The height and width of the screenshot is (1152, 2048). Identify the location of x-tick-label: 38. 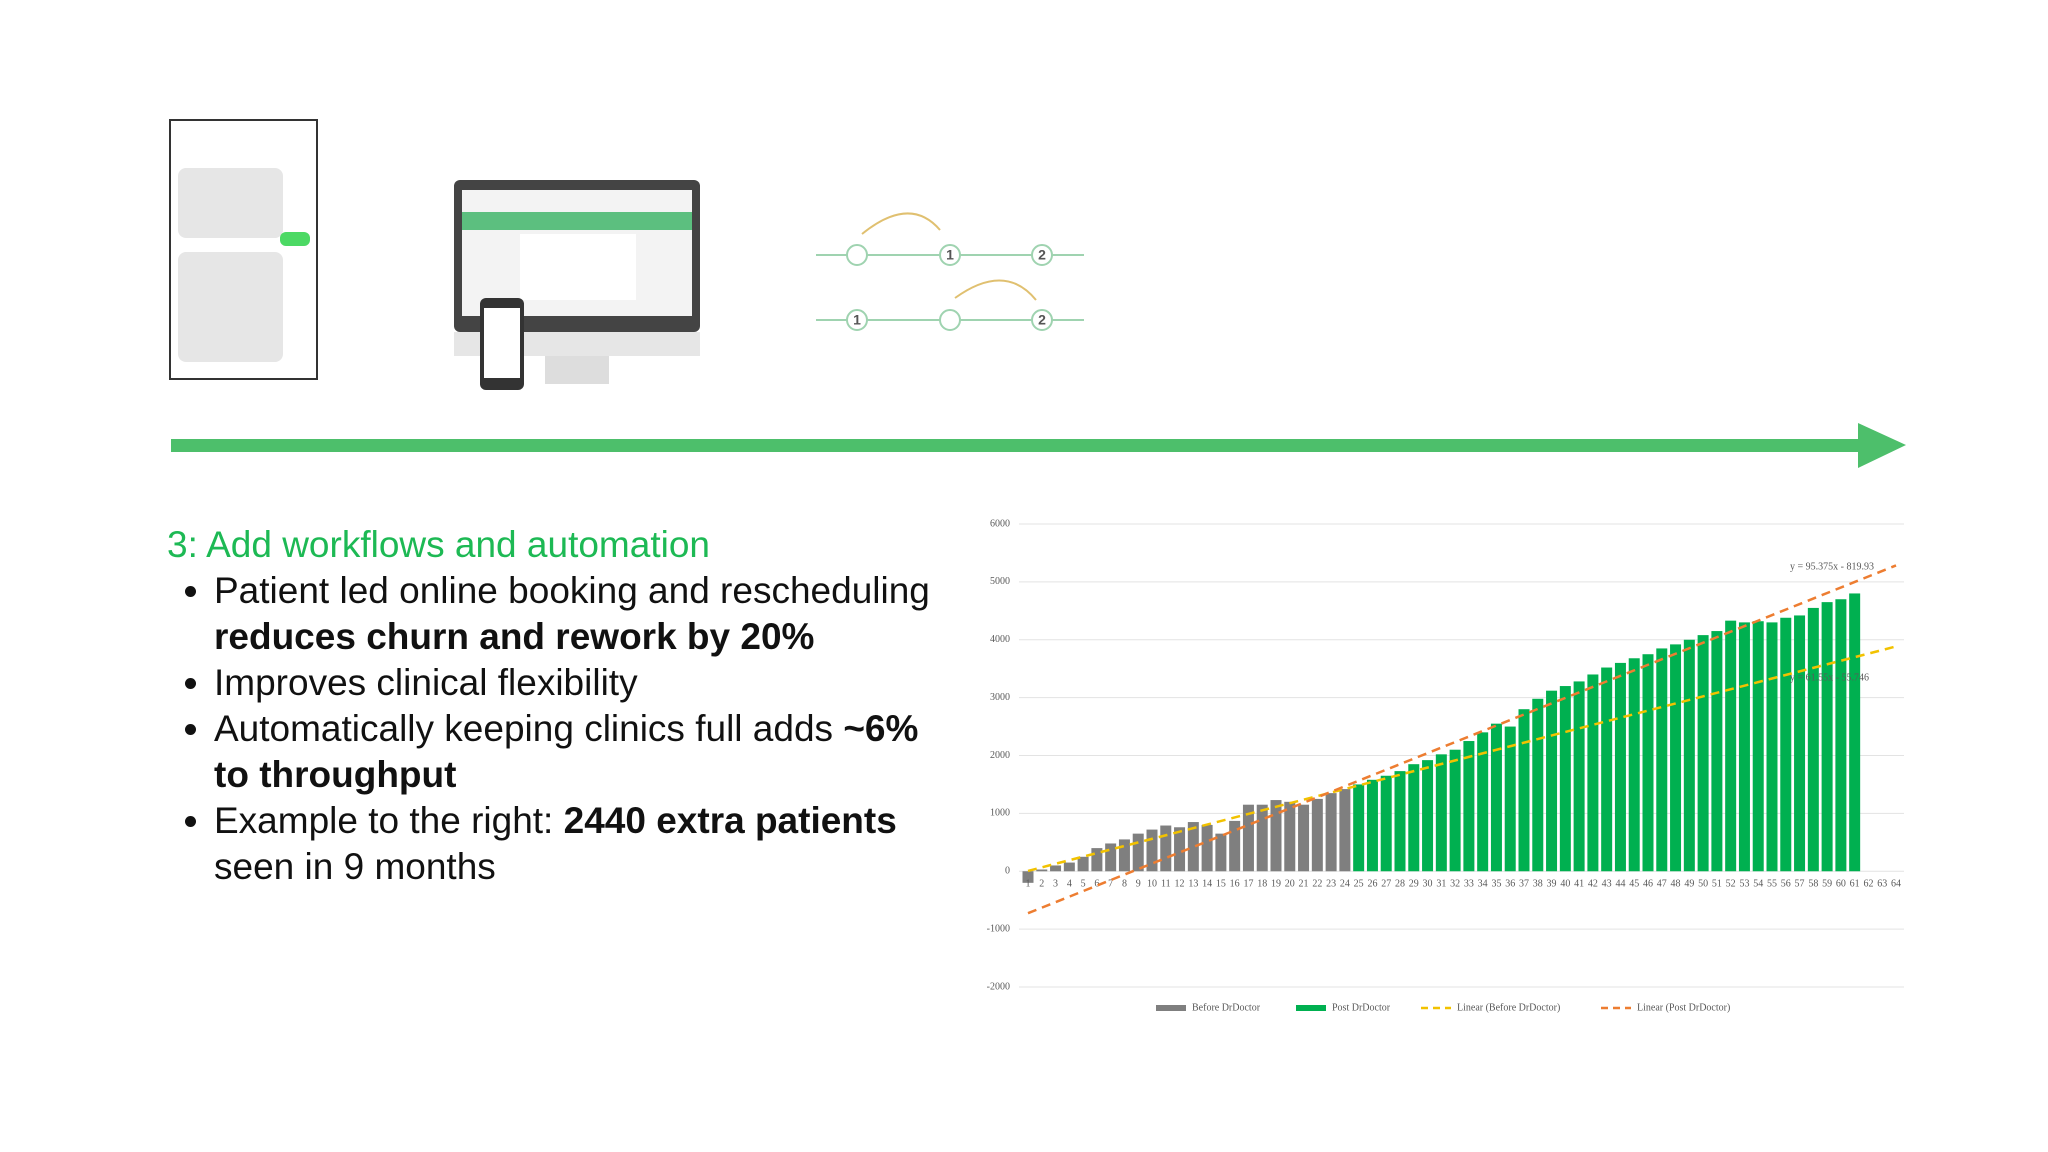
(1538, 883).